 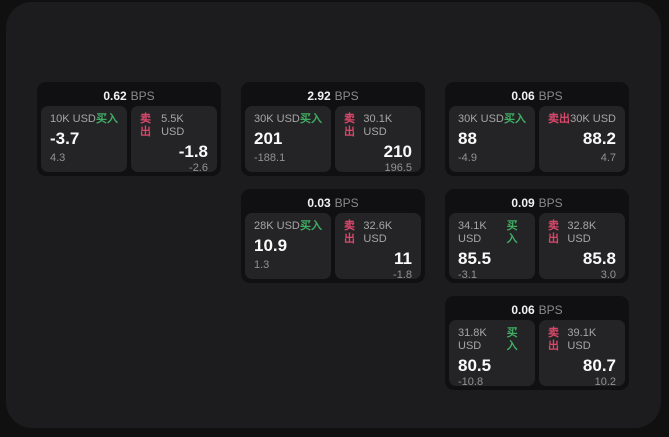 What do you see at coordinates (582, 247) in the screenshot?
I see `sell-tile: 卖出 32.8K USD 85.8 3.0` at bounding box center [582, 247].